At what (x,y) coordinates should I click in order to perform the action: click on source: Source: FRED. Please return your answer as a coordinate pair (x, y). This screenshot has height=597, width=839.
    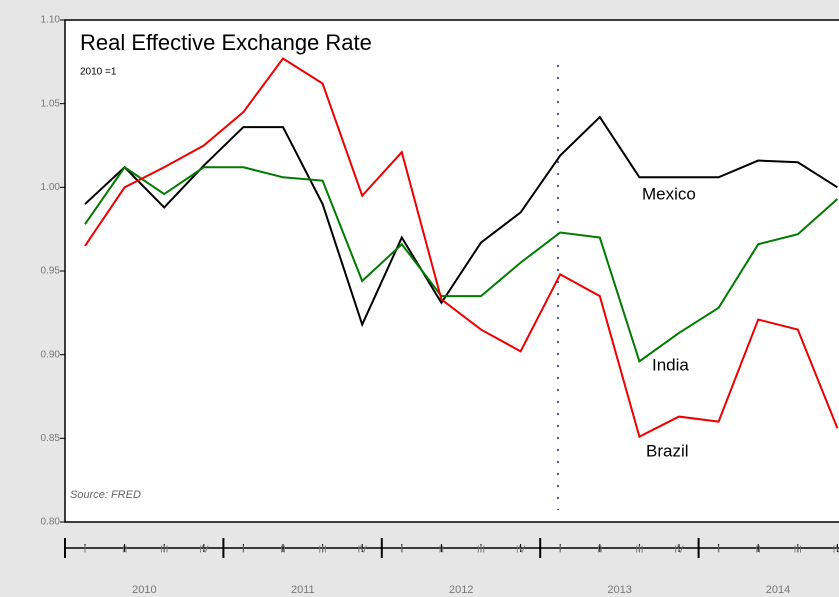
    Looking at the image, I should click on (105, 495).